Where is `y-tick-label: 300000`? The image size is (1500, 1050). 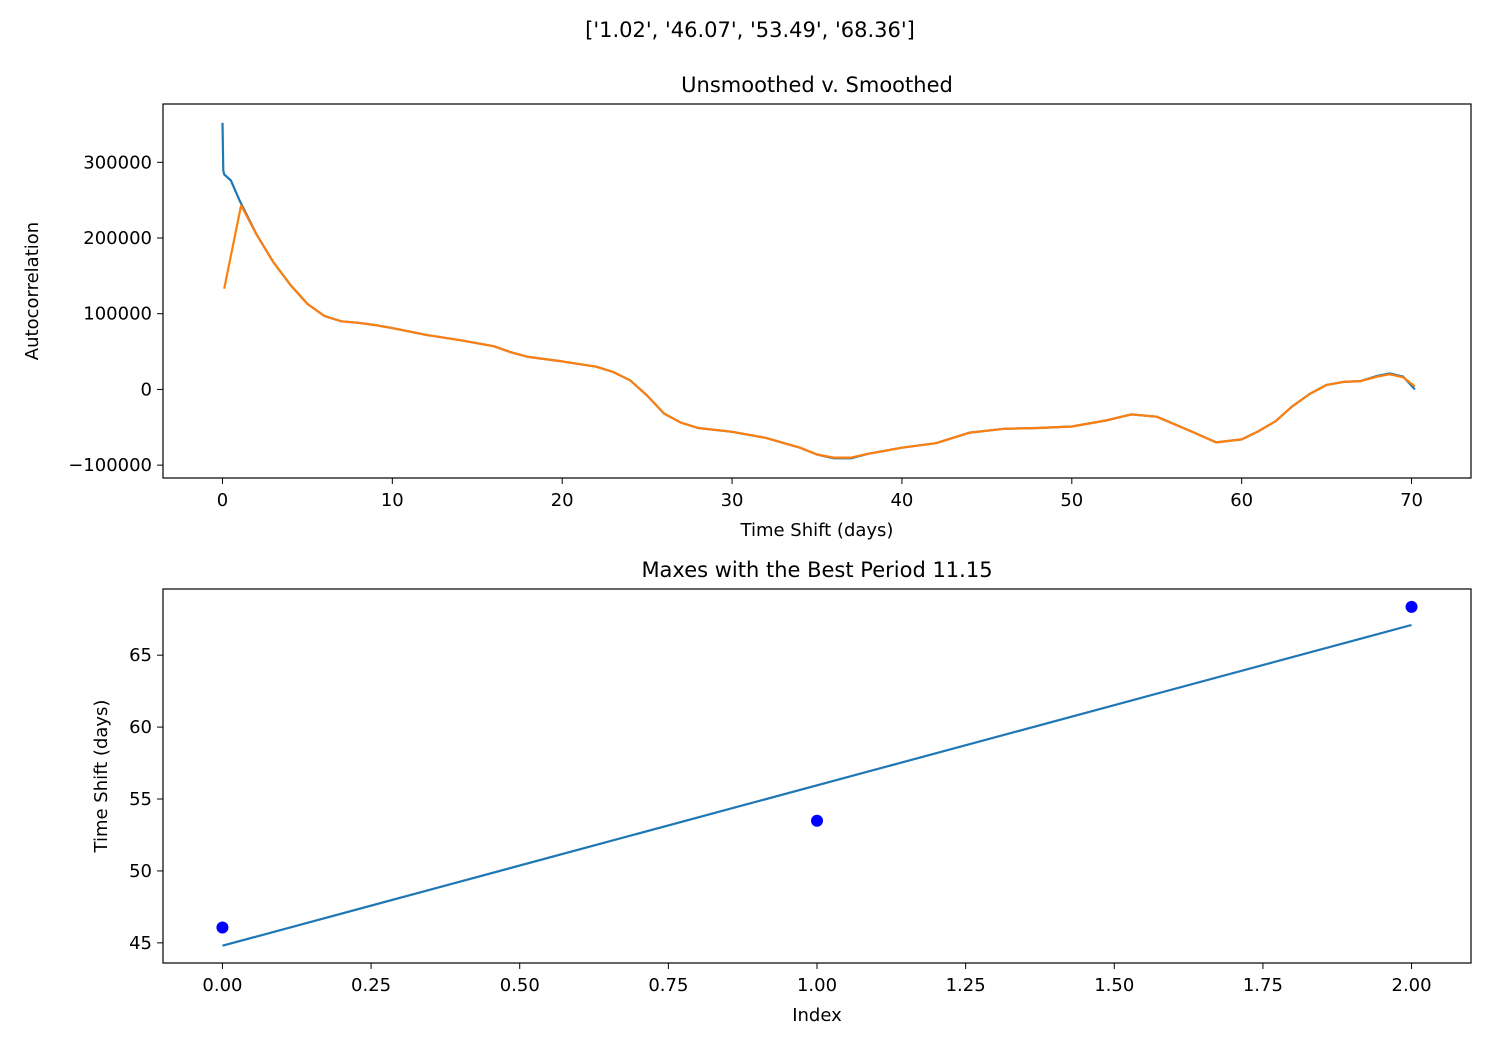
y-tick-label: 300000 is located at coordinates (117, 162).